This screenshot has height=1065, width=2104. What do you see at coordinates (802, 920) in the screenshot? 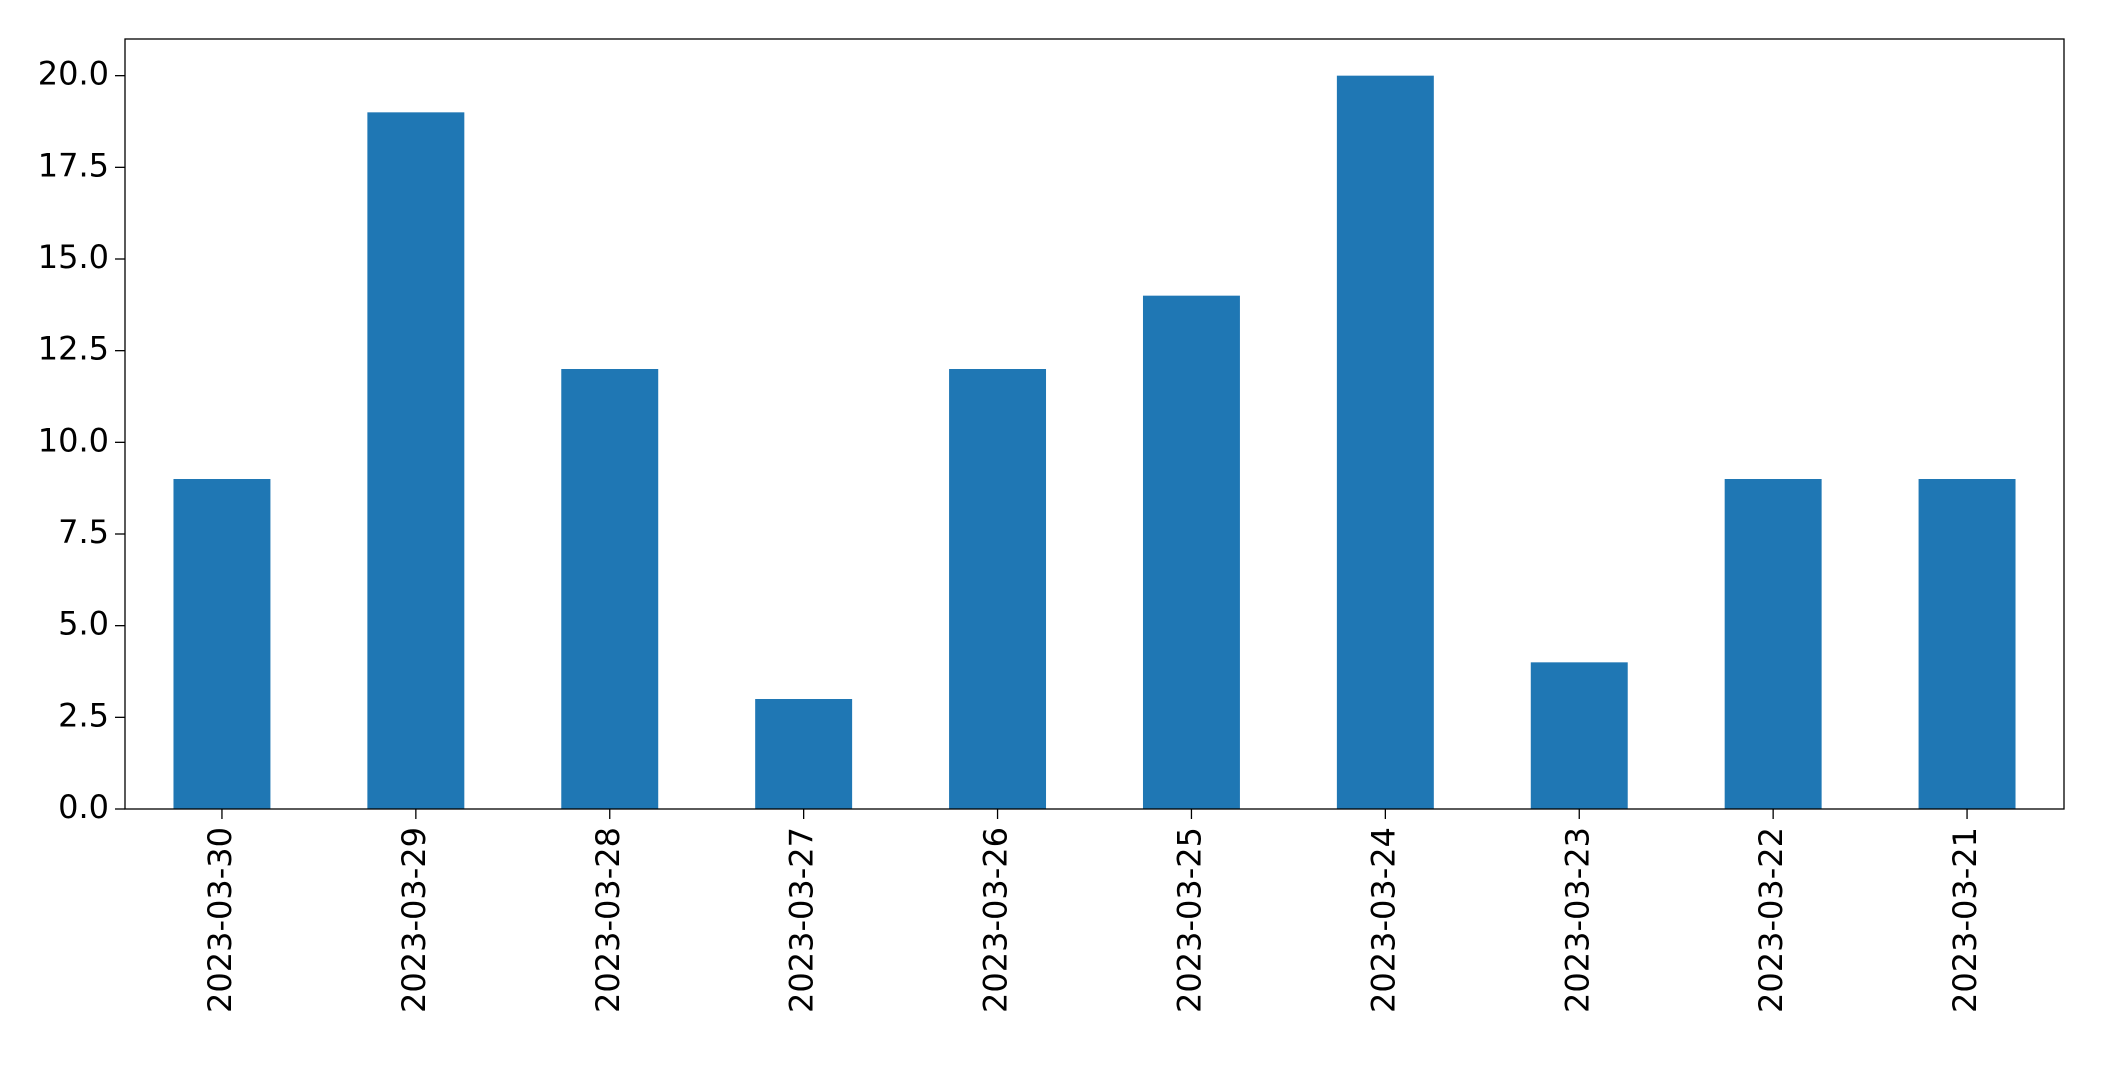
I see `x-tick-label: 2023-03-27` at bounding box center [802, 920].